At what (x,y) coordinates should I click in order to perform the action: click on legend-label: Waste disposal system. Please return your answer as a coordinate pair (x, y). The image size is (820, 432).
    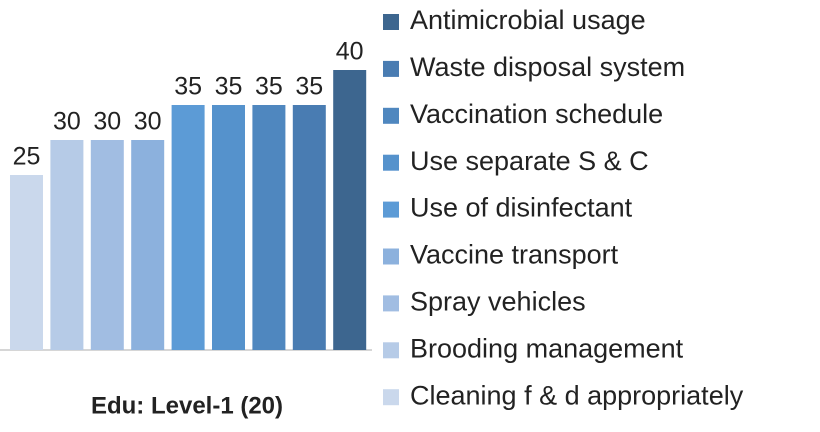
    Looking at the image, I should click on (547, 67).